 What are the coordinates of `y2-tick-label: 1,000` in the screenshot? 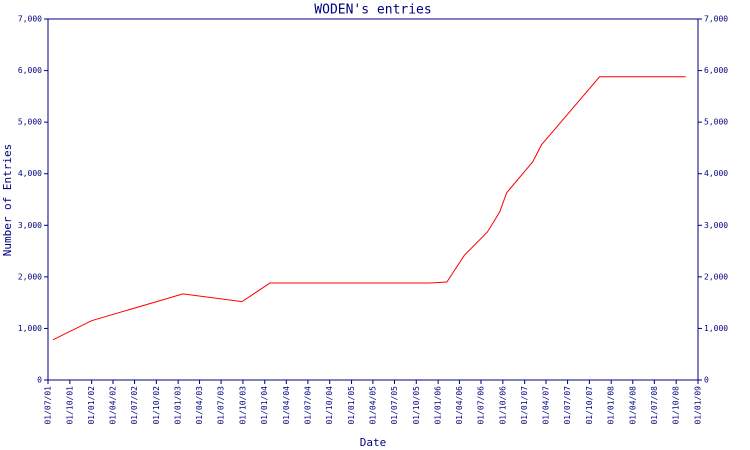 It's located at (716, 328).